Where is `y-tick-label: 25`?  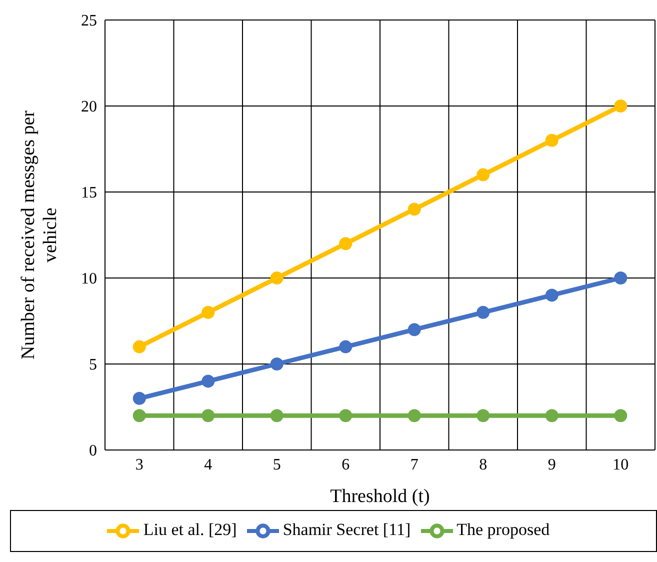
y-tick-label: 25 is located at coordinates (89, 21).